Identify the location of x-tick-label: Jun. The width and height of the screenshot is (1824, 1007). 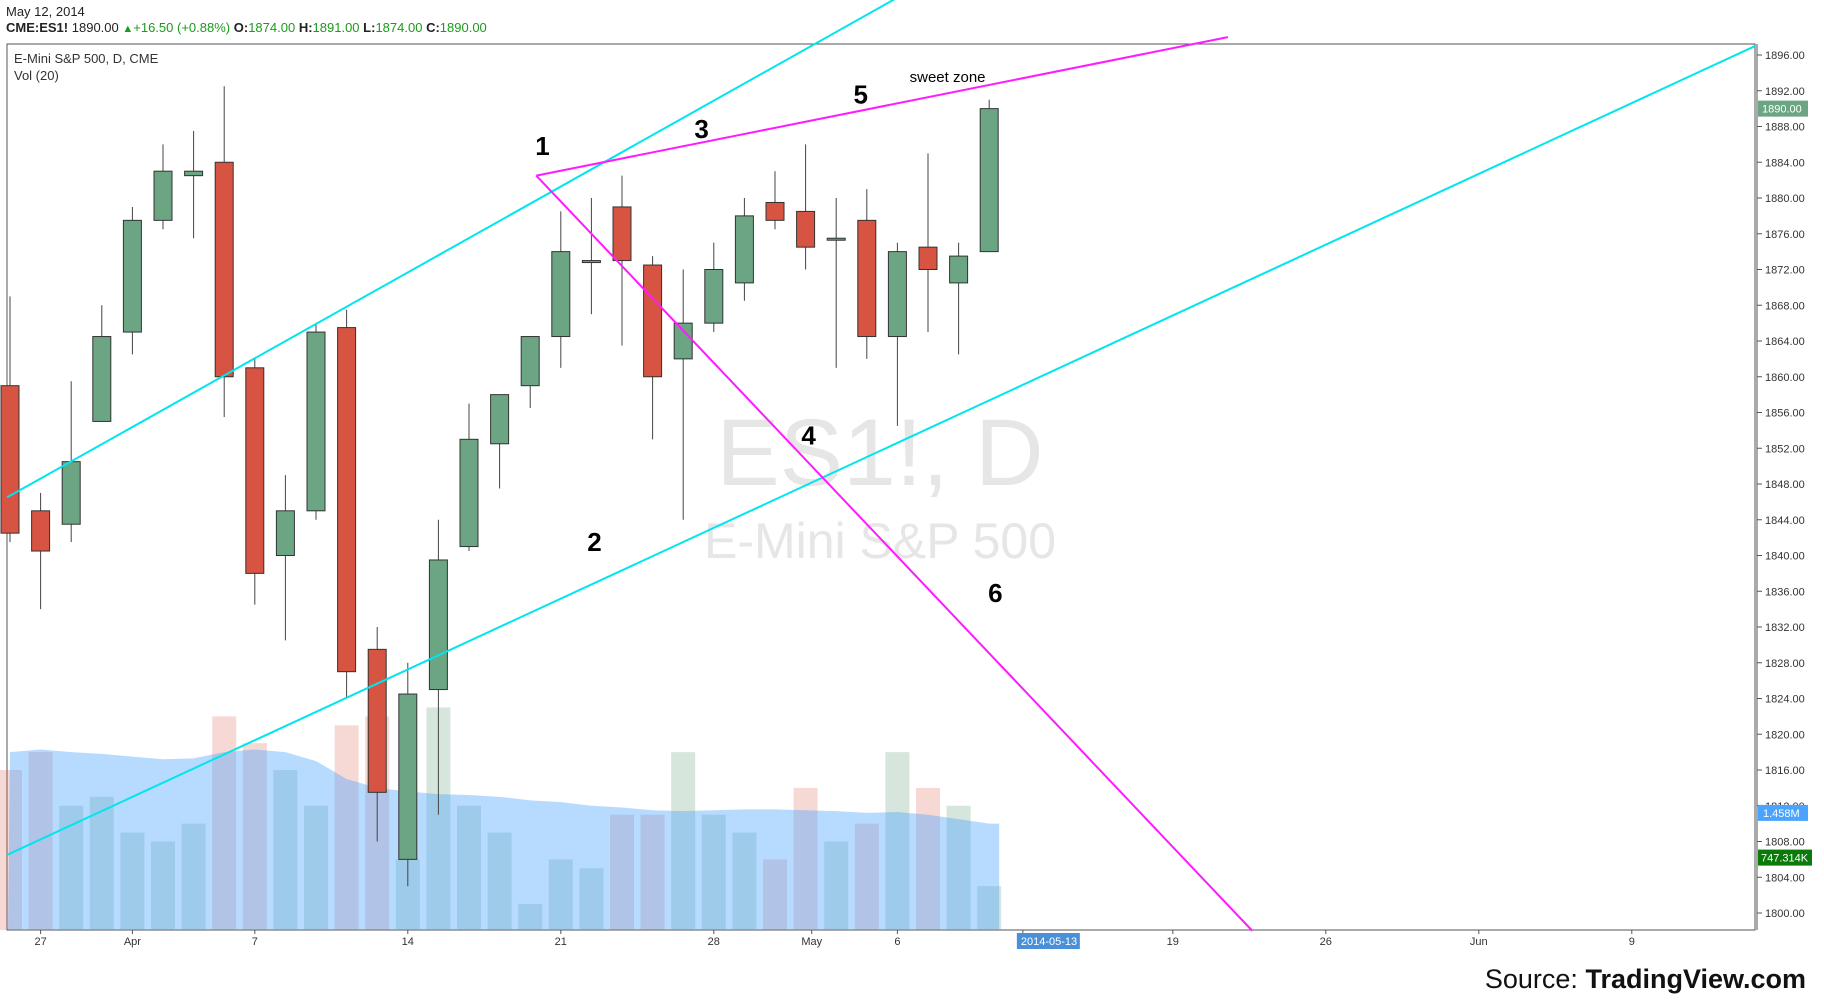
(1479, 942).